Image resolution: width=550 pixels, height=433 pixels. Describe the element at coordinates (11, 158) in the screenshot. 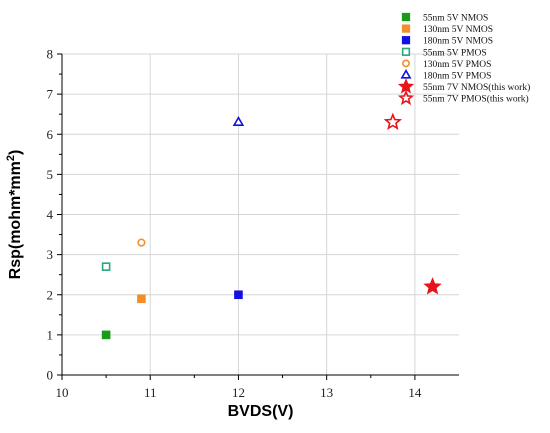

I see `y-axis-title-superscript: 2` at that location.